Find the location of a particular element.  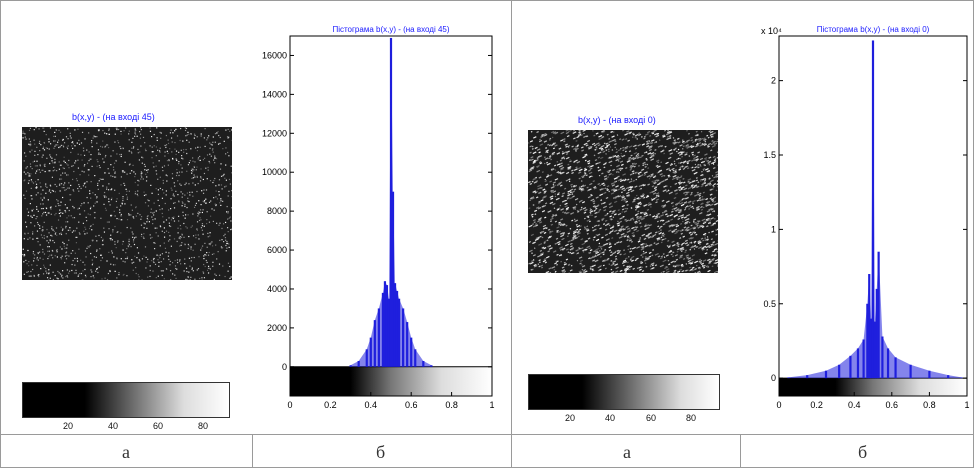

y-tick-label: 10000 is located at coordinates (274, 172).